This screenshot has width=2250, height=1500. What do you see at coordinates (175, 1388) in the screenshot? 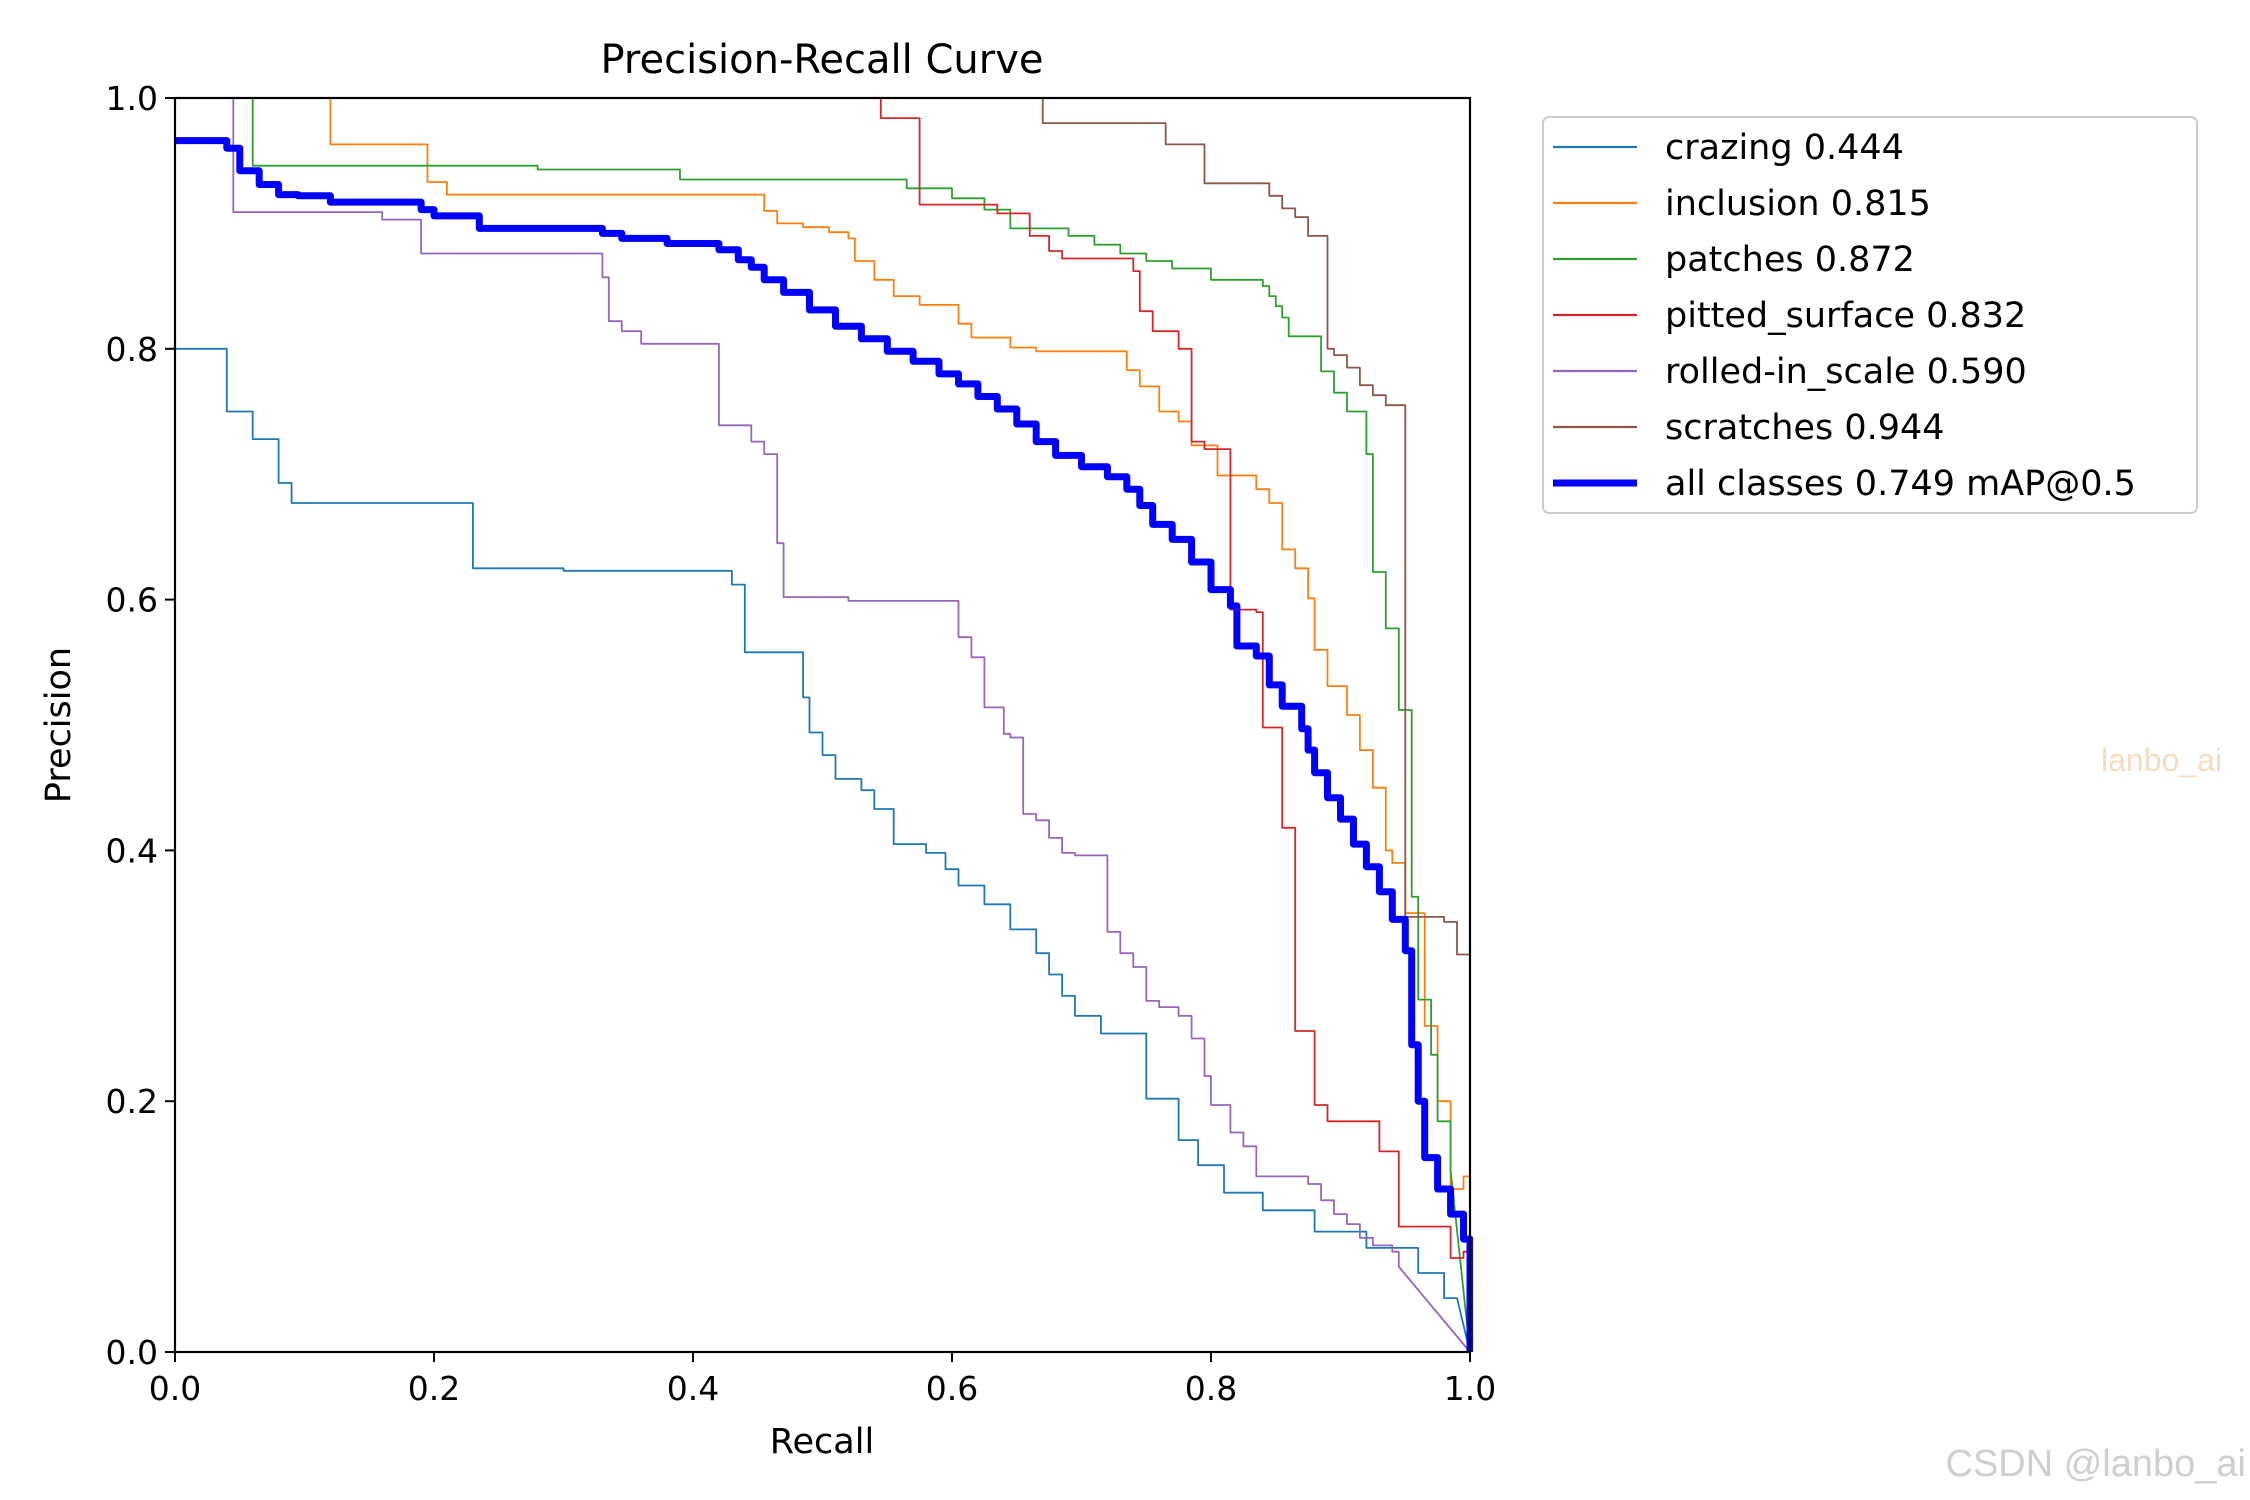
I see `x-tick-label: 0.0` at bounding box center [175, 1388].